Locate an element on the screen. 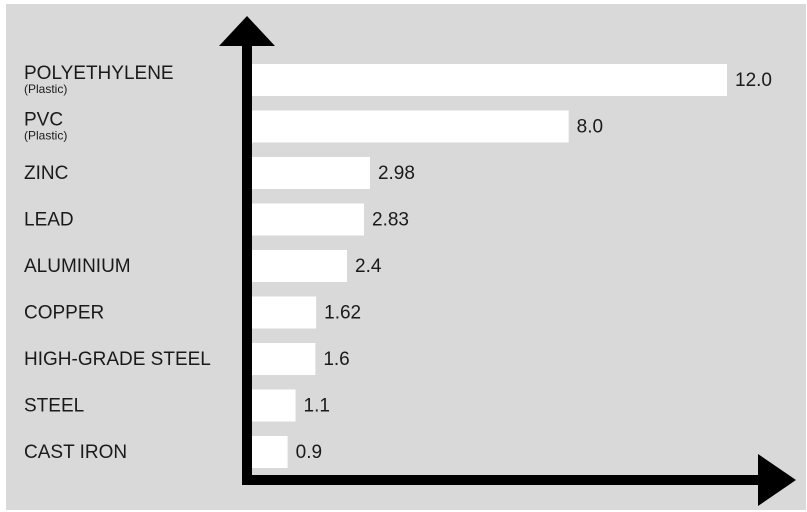 The height and width of the screenshot is (512, 807). category-label: CAST IRON is located at coordinates (75, 452).